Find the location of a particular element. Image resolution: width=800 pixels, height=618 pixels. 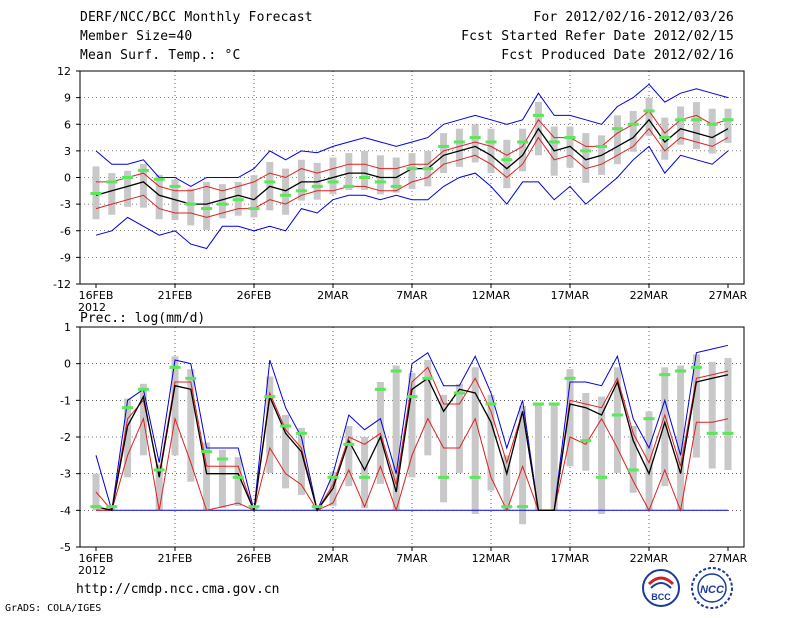

y-tick-label: 0 is located at coordinates (67, 178).